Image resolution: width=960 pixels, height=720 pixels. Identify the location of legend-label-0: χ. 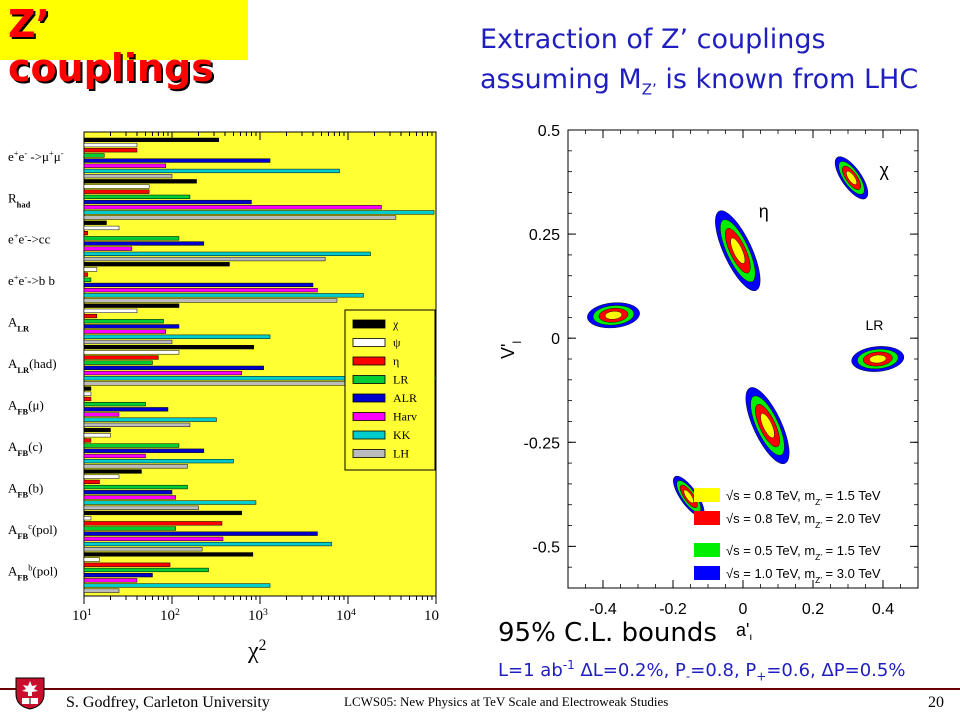
(395, 324).